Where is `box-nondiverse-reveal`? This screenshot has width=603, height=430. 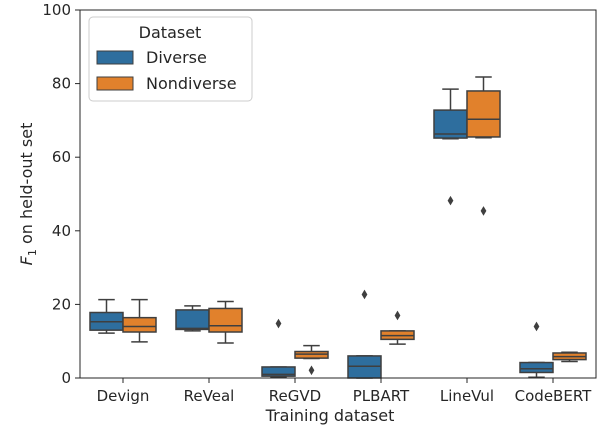 box-nondiverse-reveal is located at coordinates (225, 322).